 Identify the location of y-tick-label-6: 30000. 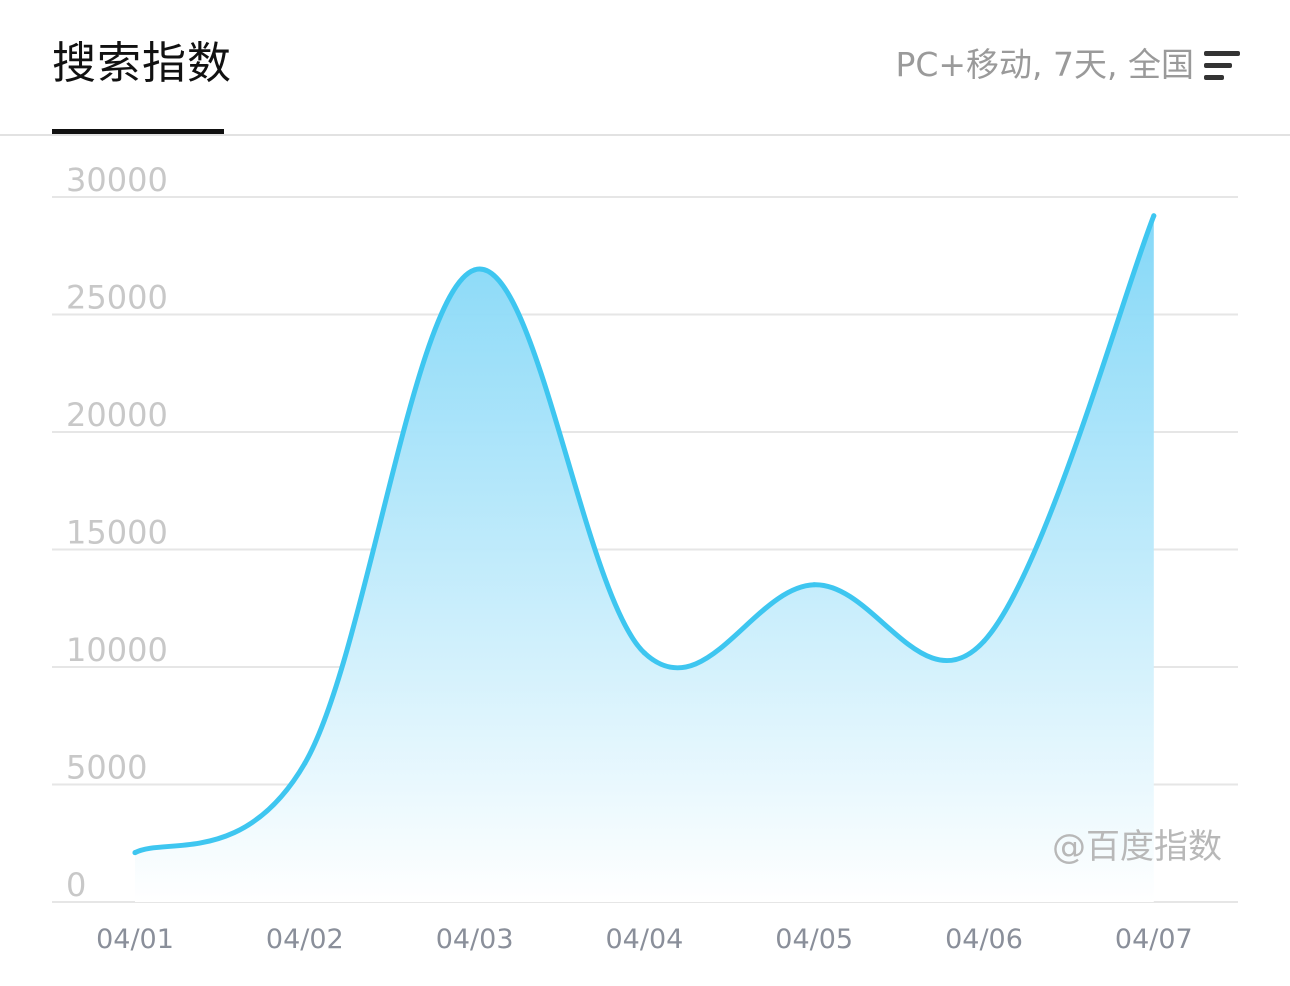
(117, 180).